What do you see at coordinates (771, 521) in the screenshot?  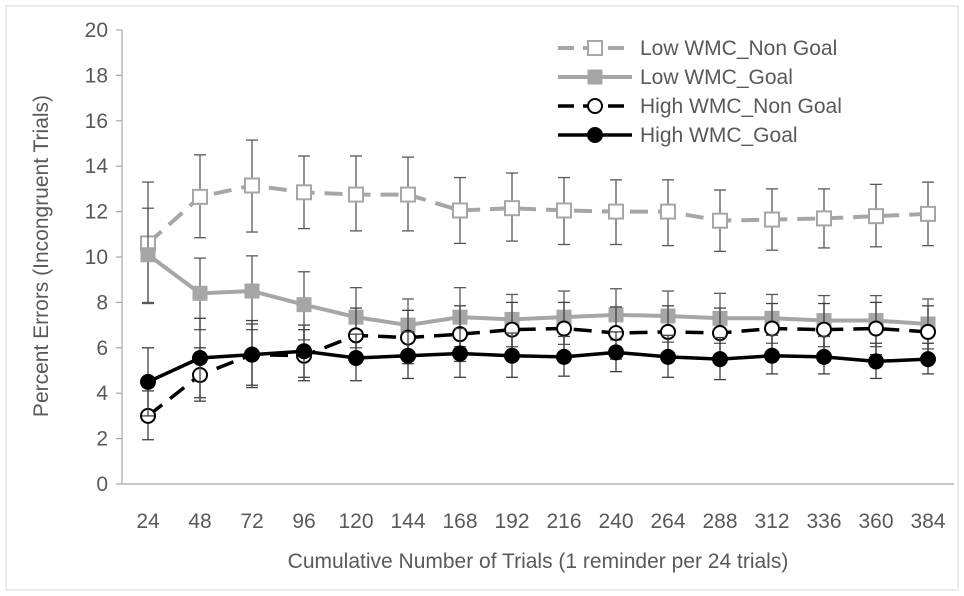 I see `x-tick-label: 312` at bounding box center [771, 521].